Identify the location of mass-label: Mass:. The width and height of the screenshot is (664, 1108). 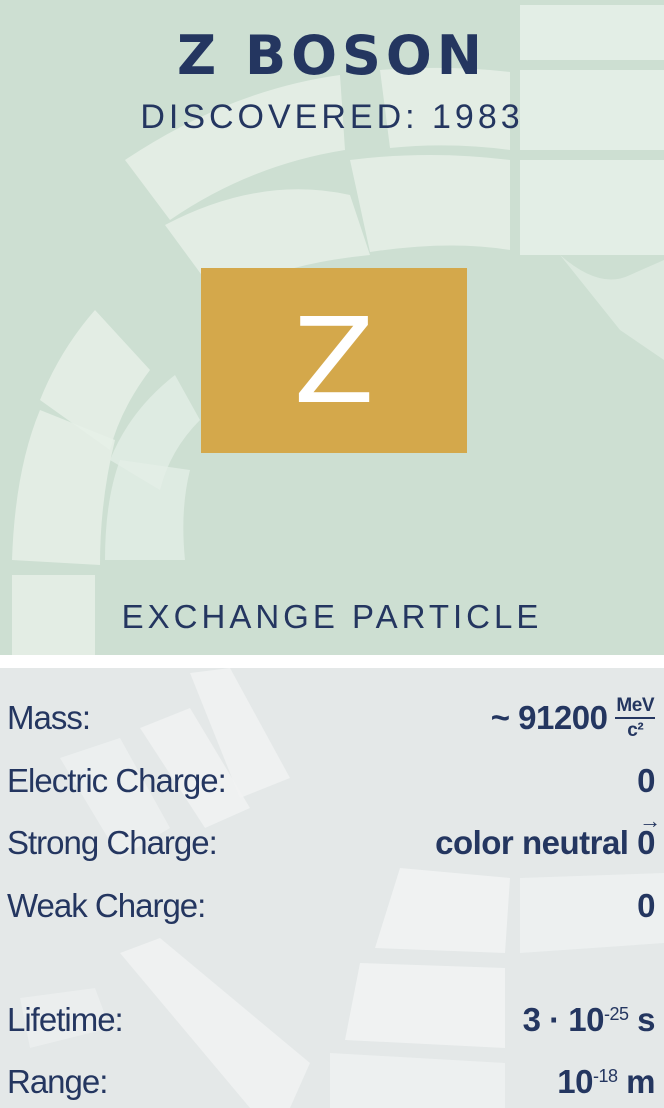
(49, 717).